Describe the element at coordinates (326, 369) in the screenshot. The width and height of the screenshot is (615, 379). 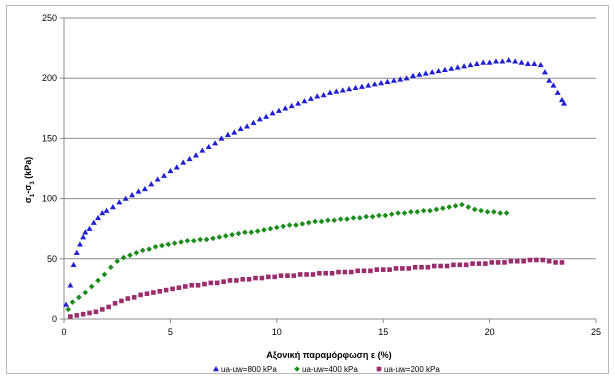
I see `legend-item-400: ua-uw=400 kPa` at that location.